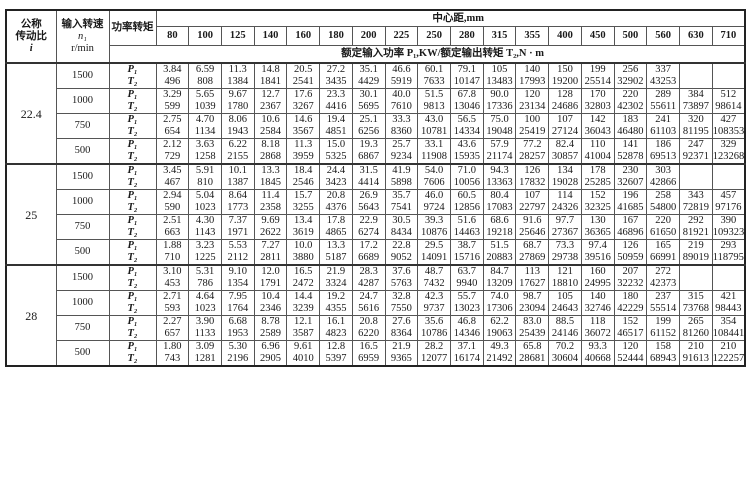 Image resolution: width=750 pixels, height=481 pixels. Describe the element at coordinates (336, 233) in the screenshot. I see `torque-value: 4865` at that location.